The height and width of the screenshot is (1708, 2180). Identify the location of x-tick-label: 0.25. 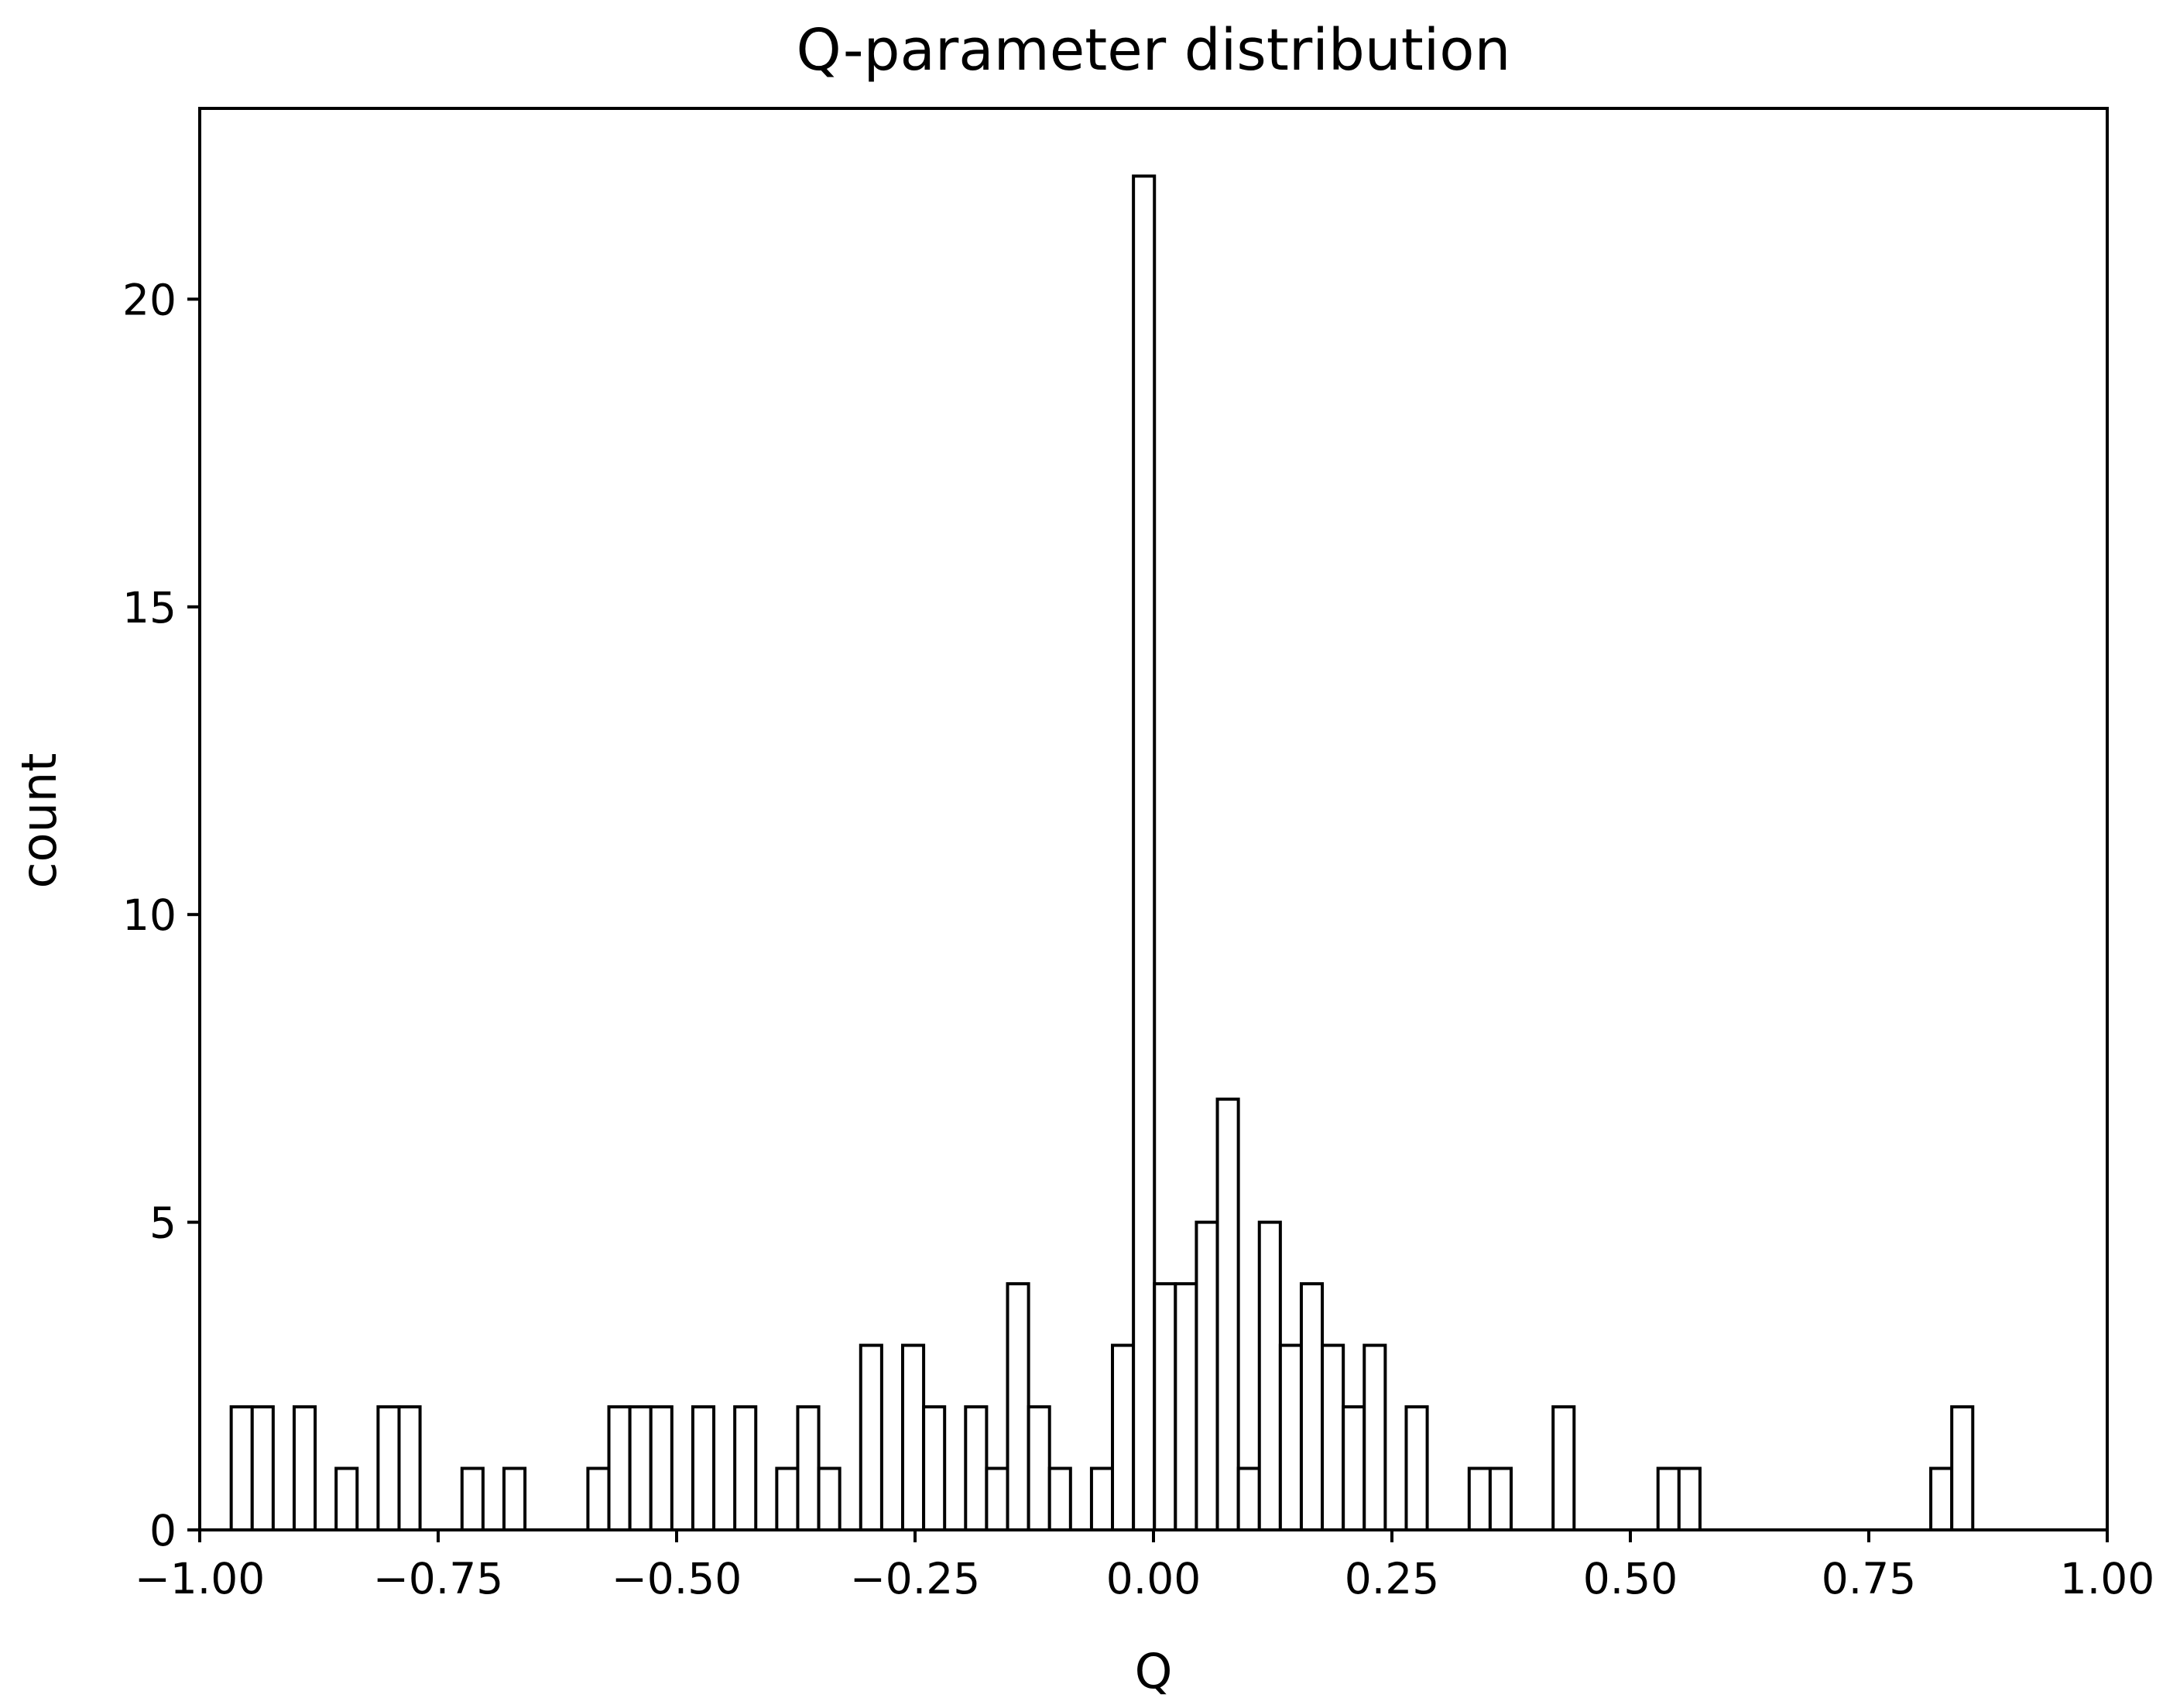
(1392, 1579).